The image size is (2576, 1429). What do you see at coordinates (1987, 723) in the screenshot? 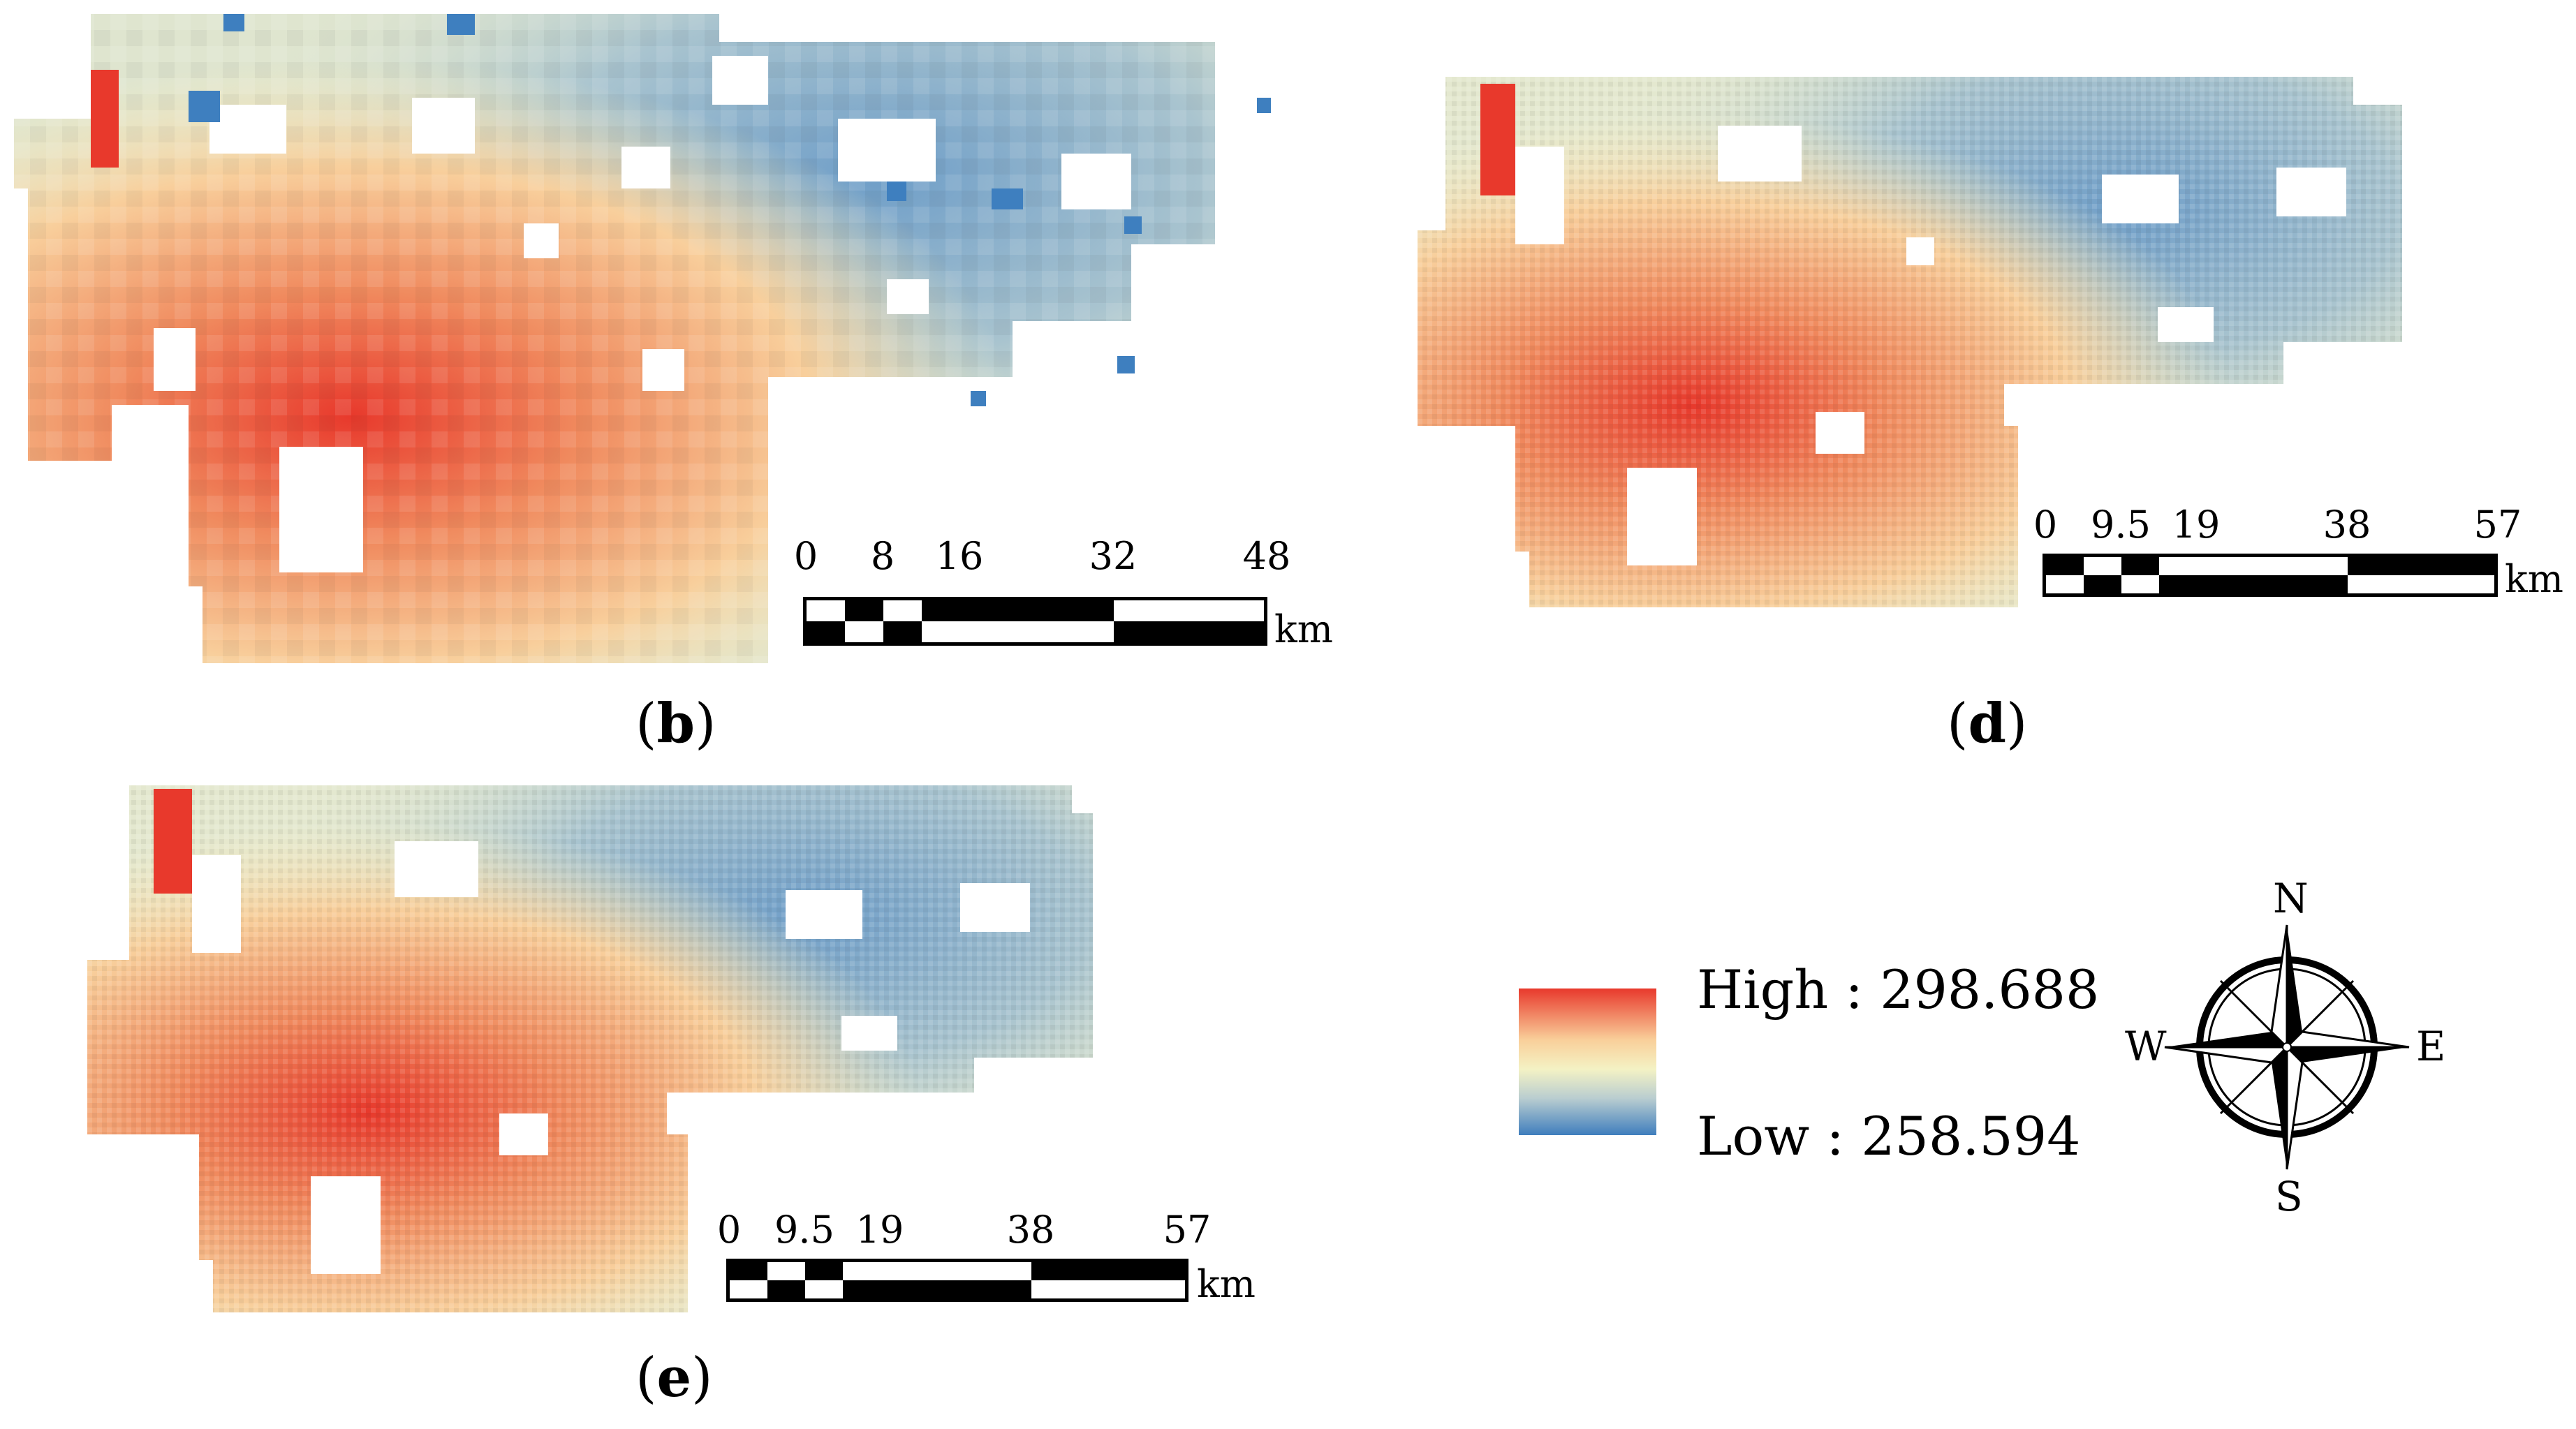
I see `panel-label-d: (d)` at bounding box center [1987, 723].